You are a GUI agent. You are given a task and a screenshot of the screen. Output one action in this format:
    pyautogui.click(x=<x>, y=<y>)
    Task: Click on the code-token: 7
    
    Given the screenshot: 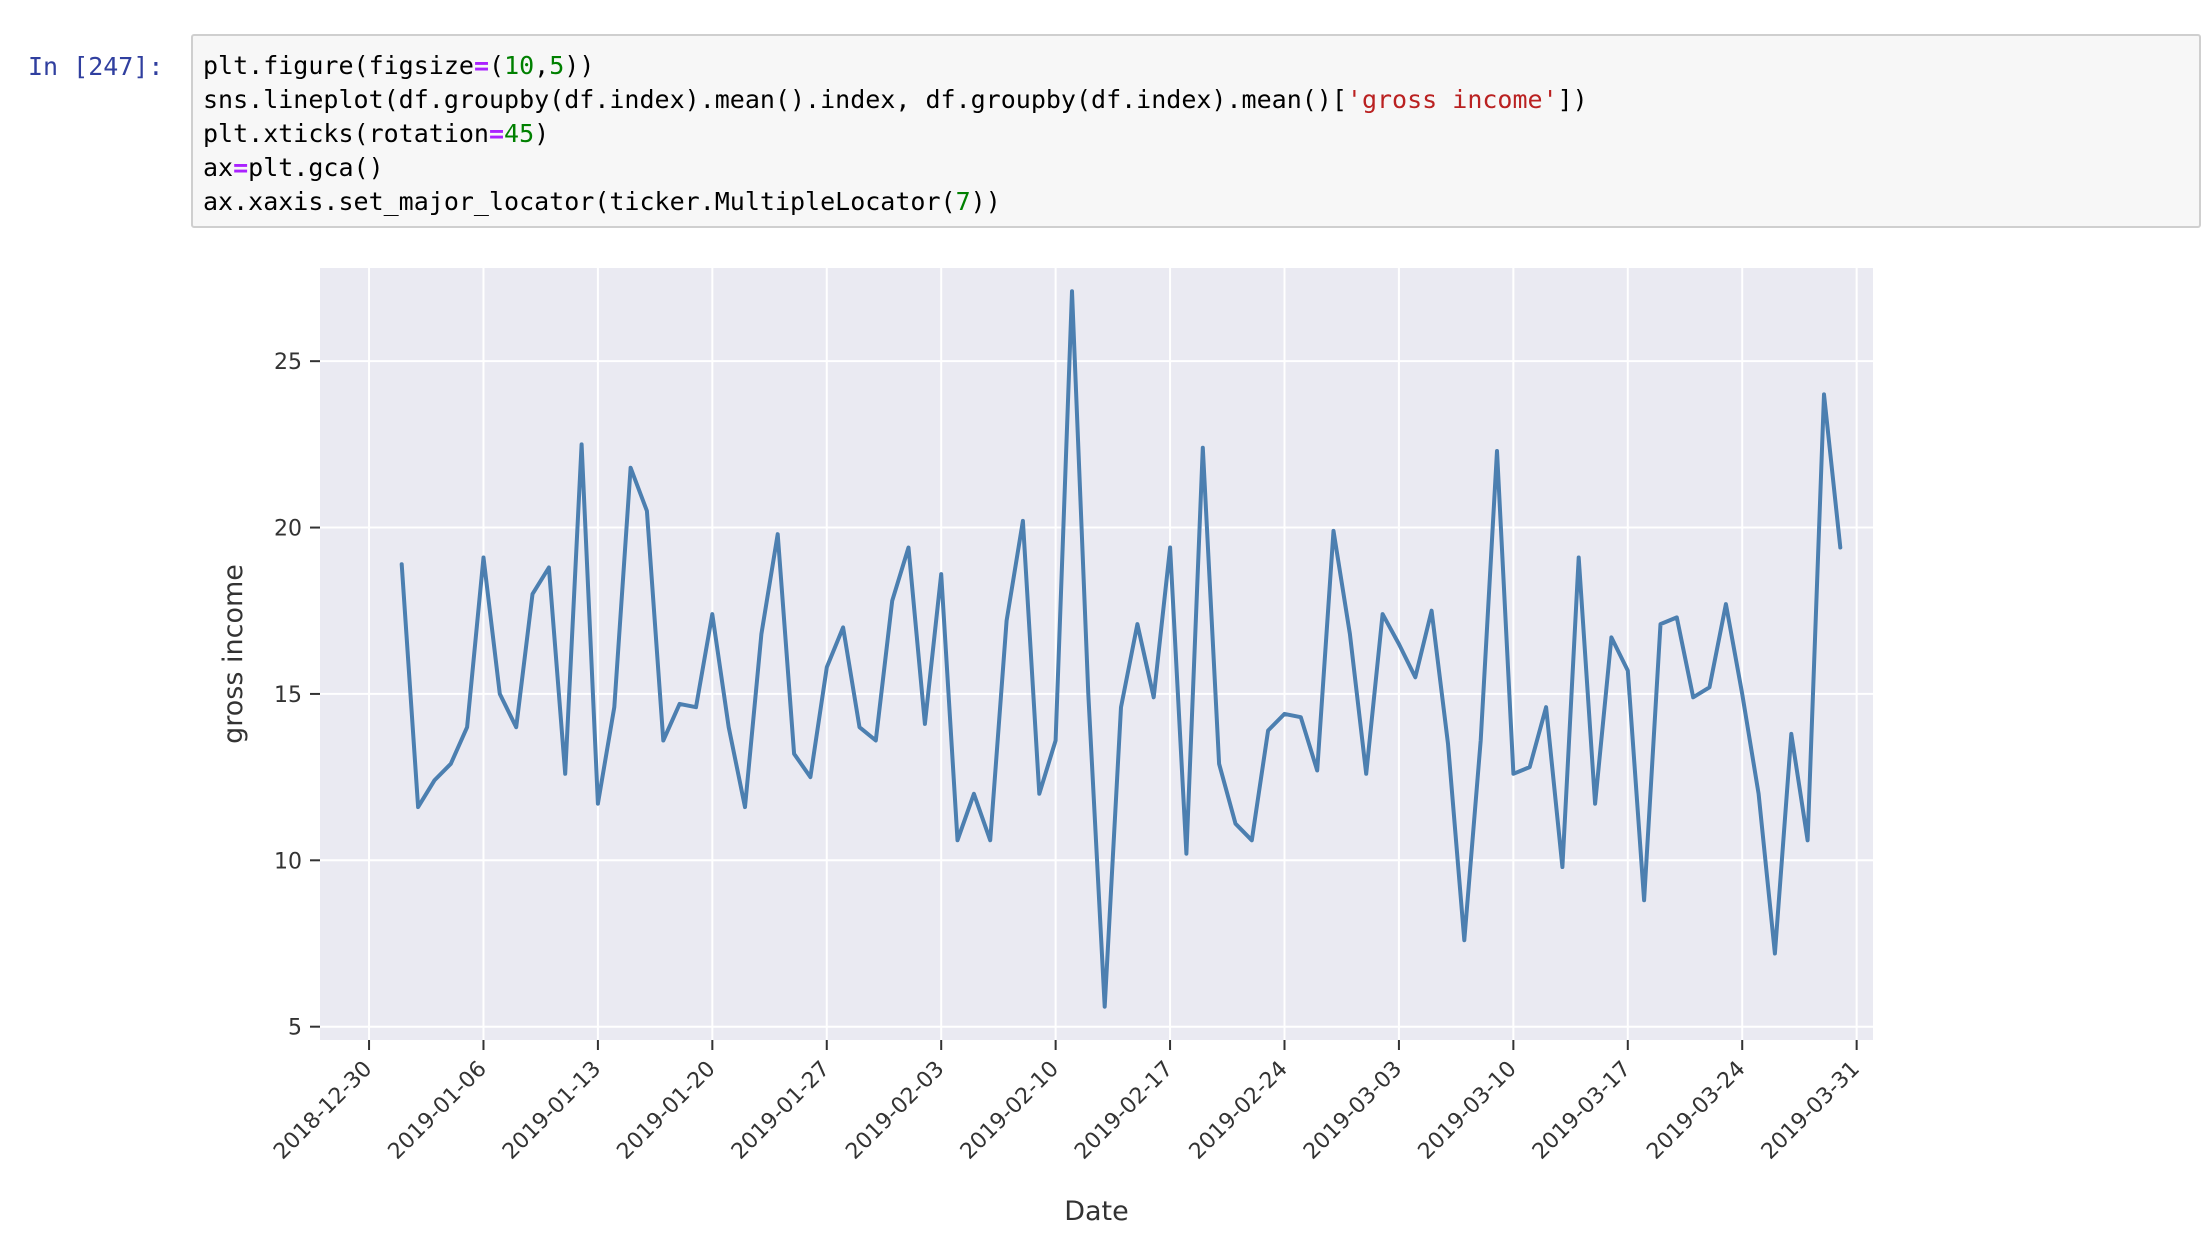 What is the action you would take?
    pyautogui.click(x=963, y=201)
    